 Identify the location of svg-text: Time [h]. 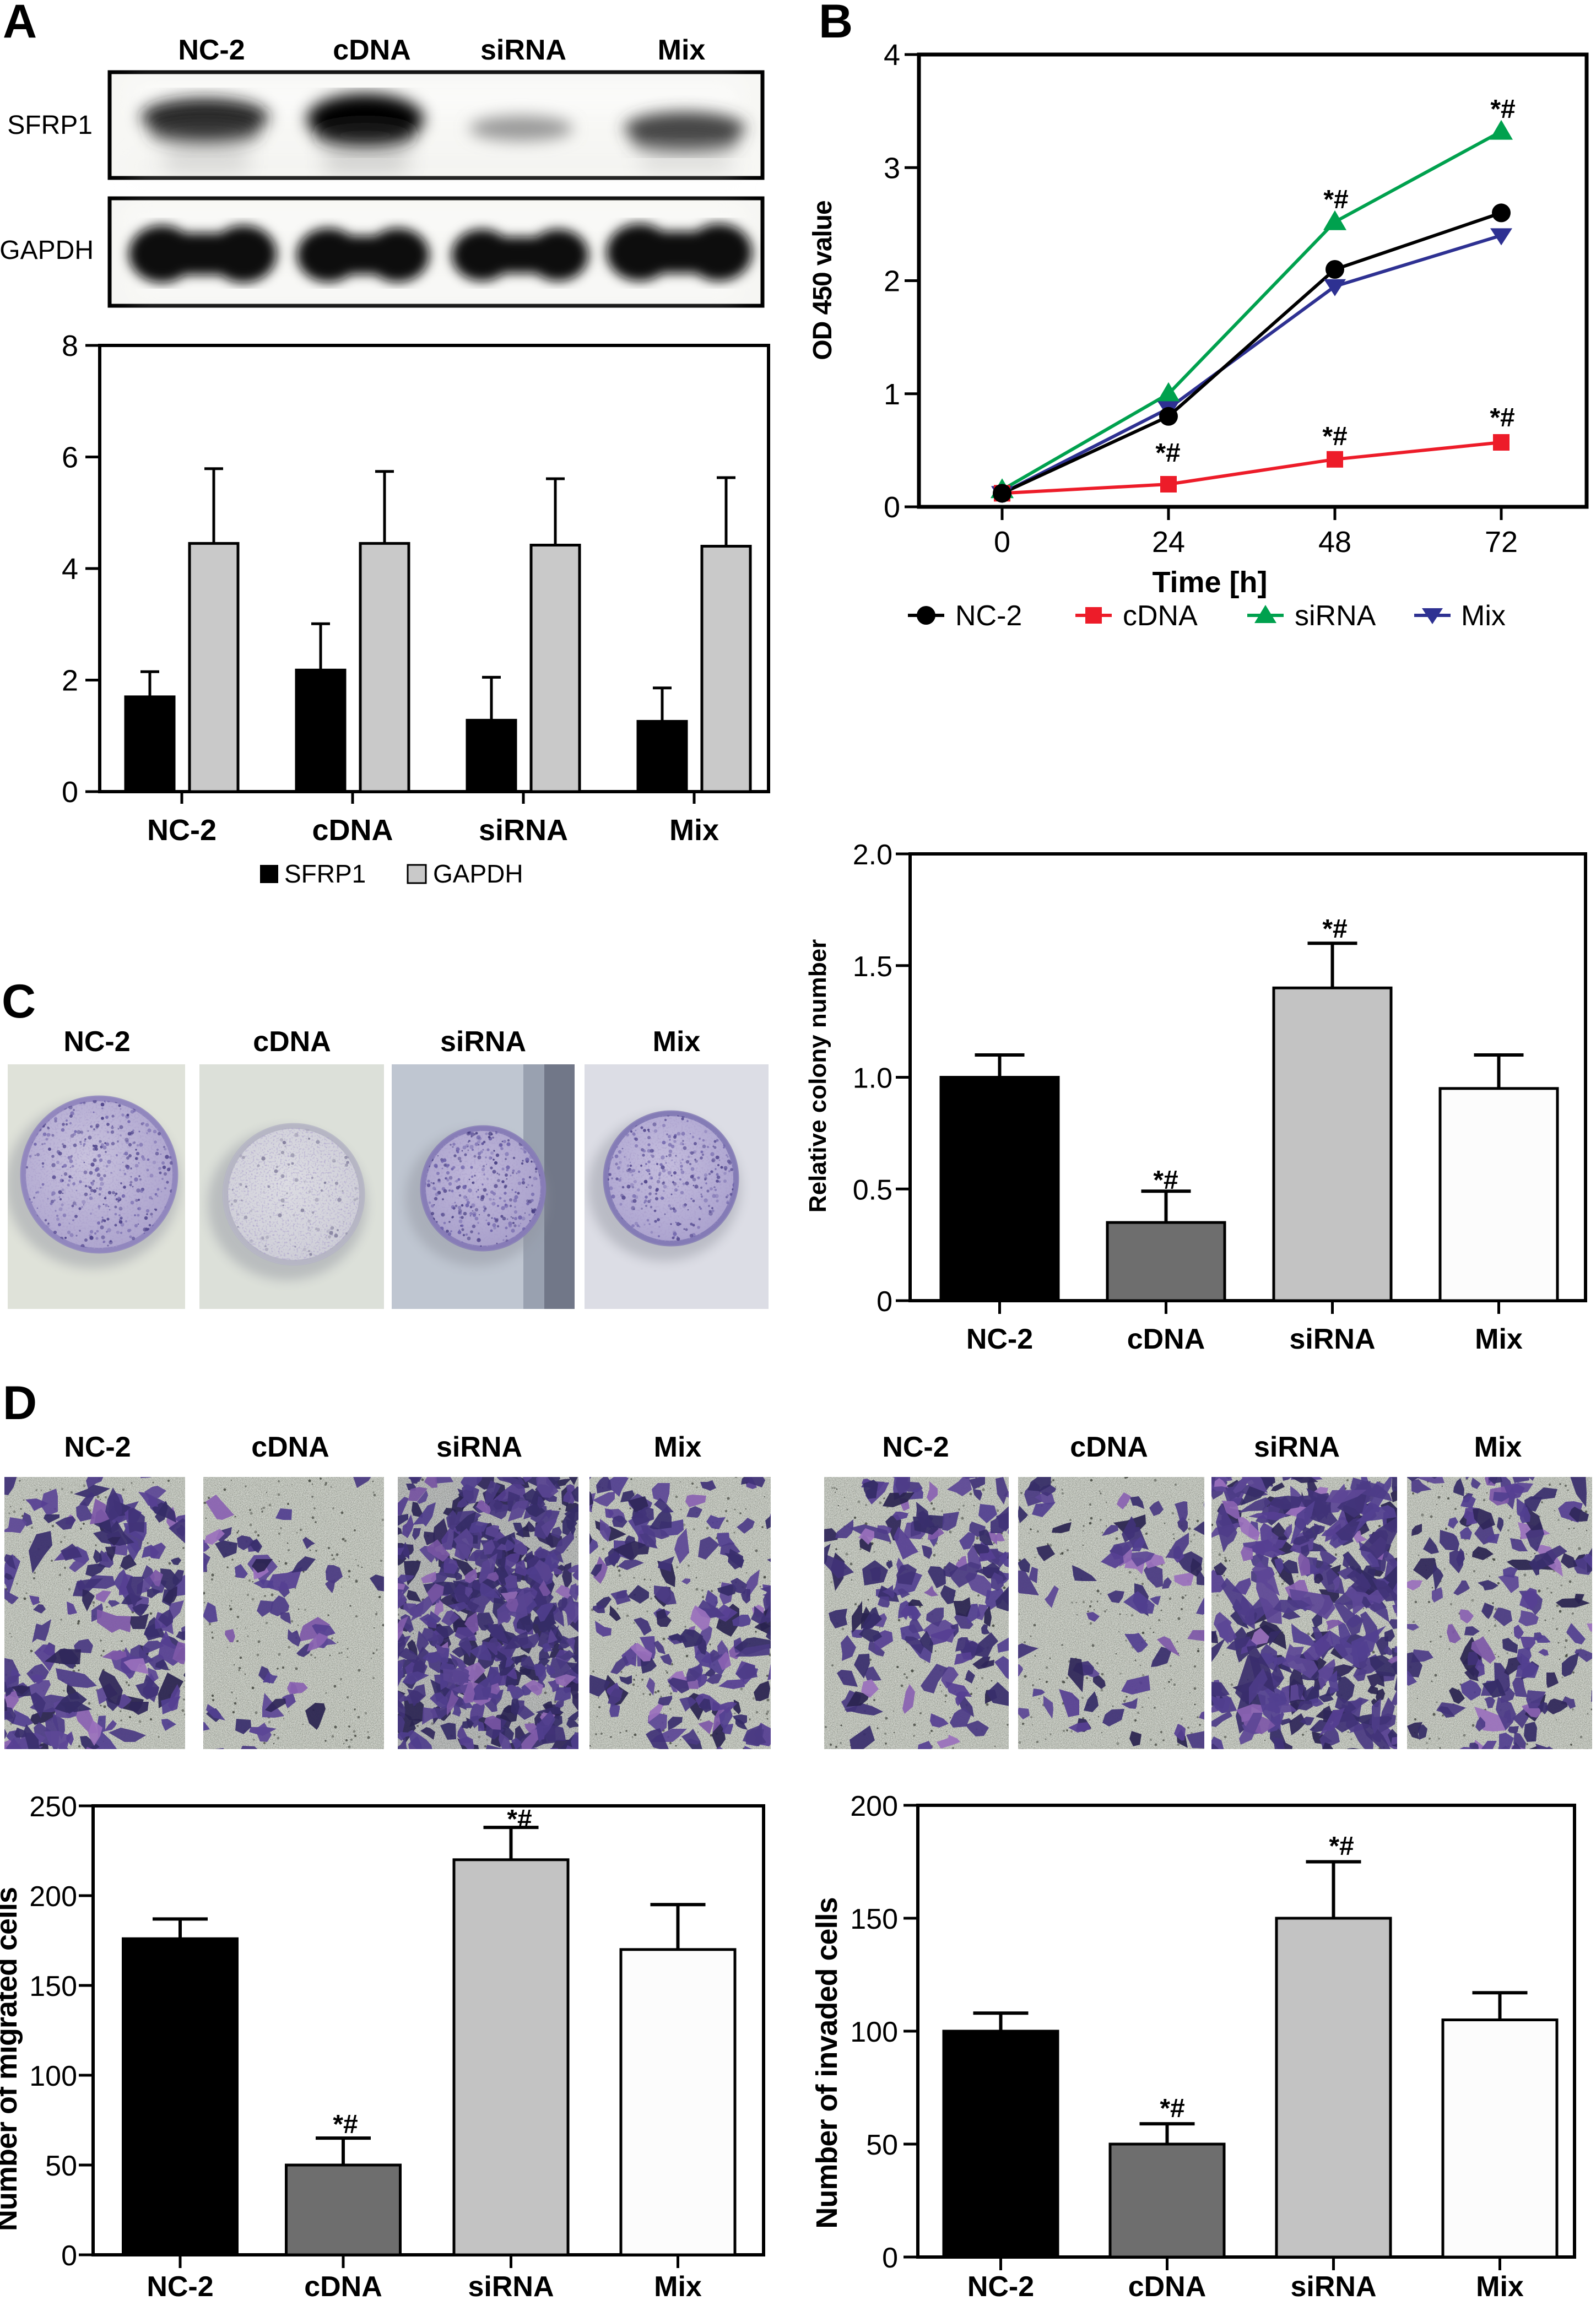
(1209, 583).